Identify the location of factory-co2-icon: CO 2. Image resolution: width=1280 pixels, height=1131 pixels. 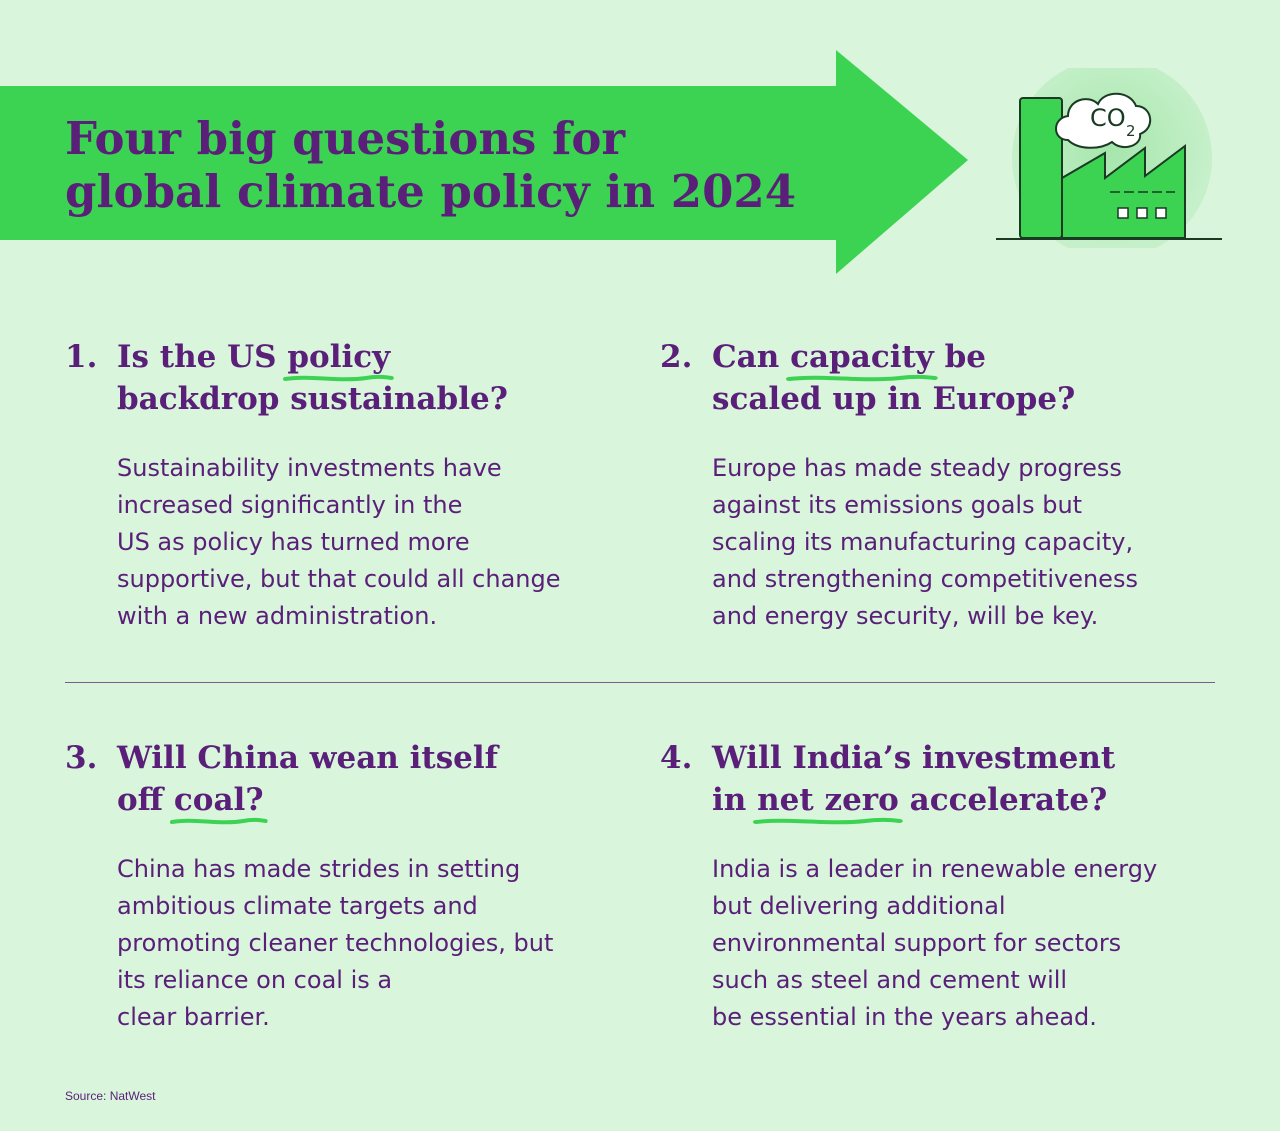
(1109, 158).